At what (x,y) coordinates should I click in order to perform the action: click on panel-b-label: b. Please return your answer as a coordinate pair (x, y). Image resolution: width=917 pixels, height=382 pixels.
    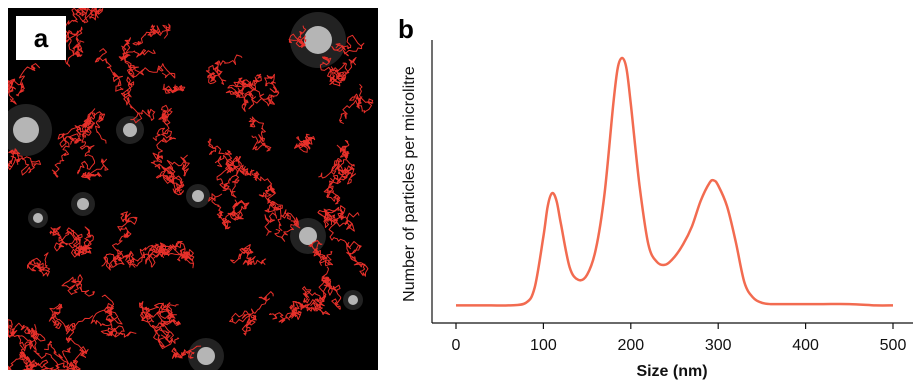
    Looking at the image, I should click on (406, 29).